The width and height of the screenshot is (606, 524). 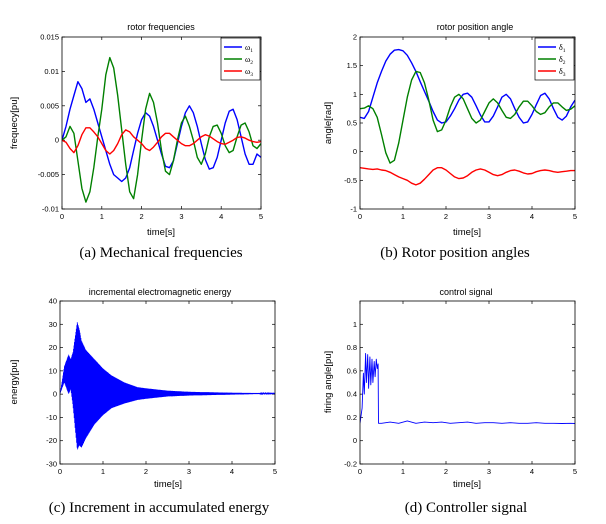 What do you see at coordinates (328, 382) in the screenshot?
I see `chart-d-ylabel: firing angle[pu]` at bounding box center [328, 382].